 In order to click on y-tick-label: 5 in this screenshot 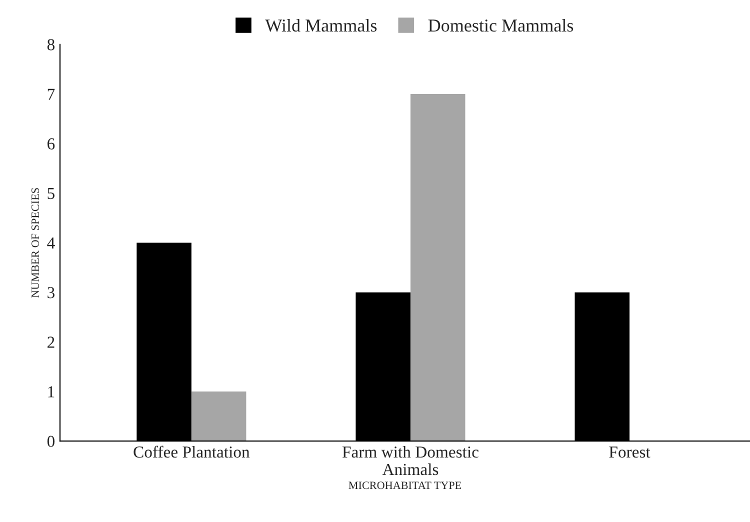, I will do `click(51, 194)`.